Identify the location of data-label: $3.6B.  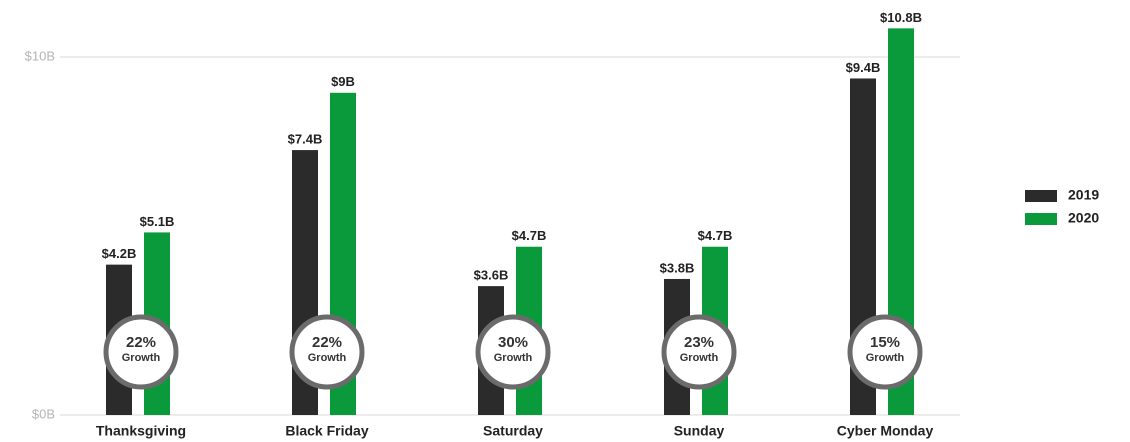
(491, 275).